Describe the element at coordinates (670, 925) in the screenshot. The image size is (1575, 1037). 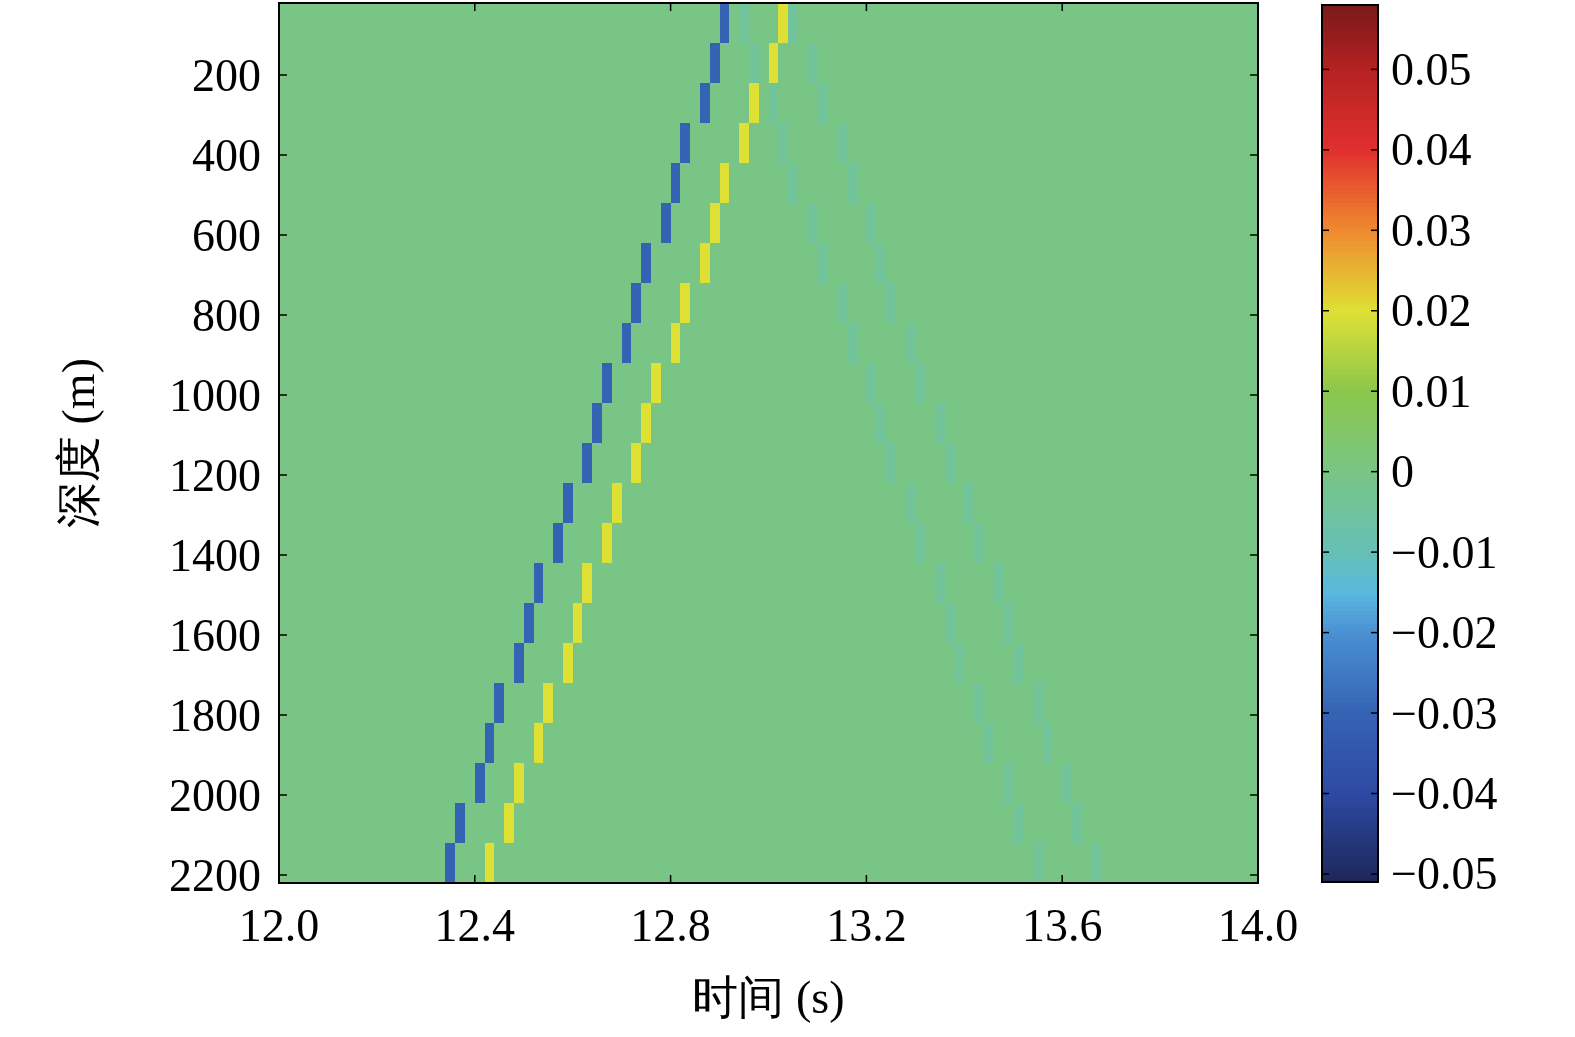
I see `x-tick-label: 12.8` at that location.